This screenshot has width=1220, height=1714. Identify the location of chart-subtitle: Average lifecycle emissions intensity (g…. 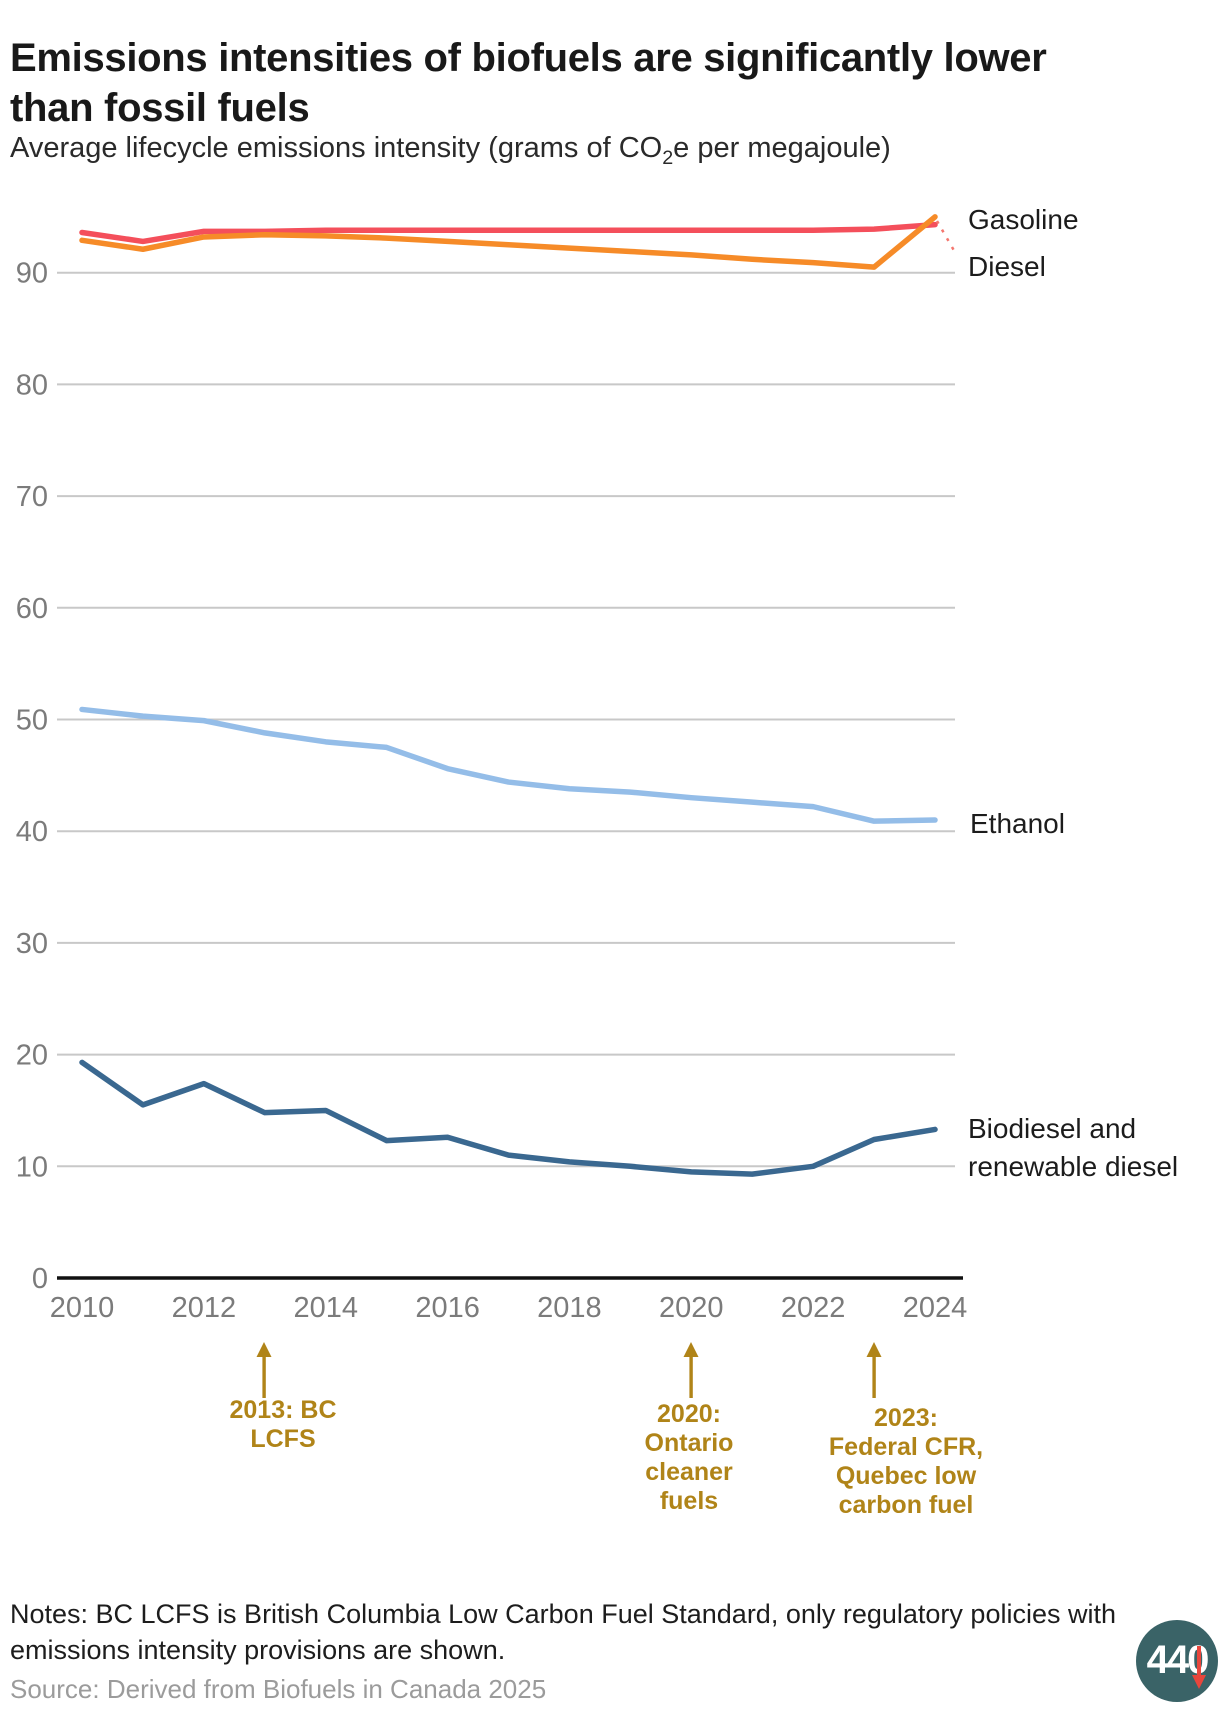
(600, 151).